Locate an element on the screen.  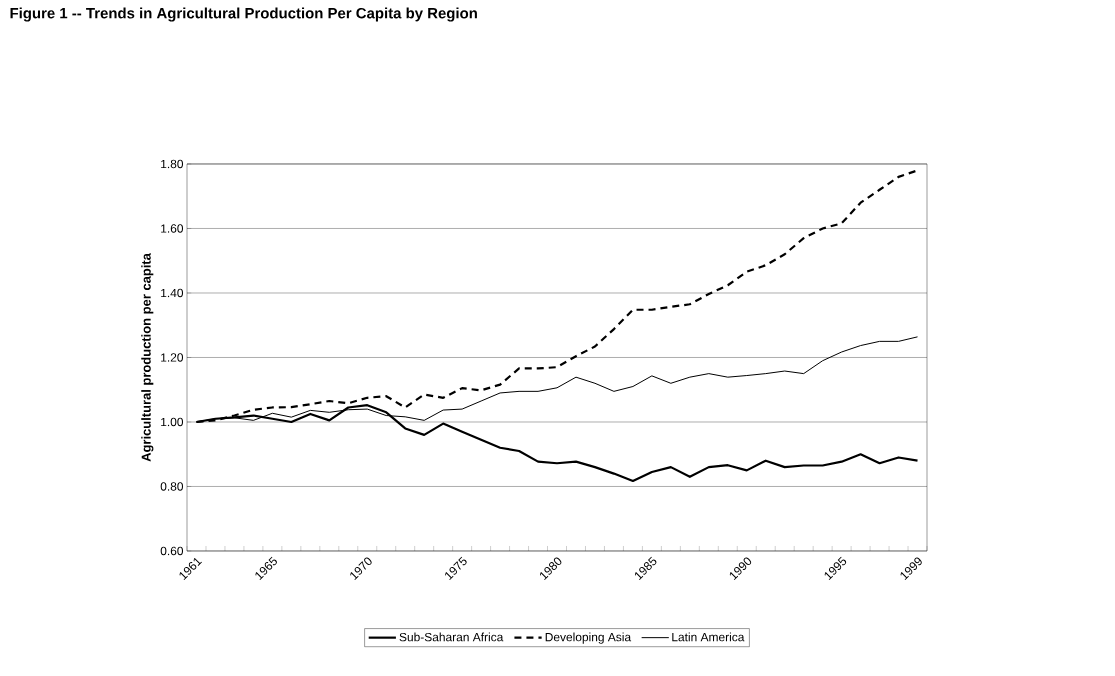
y-tick-label: 1.60 is located at coordinates (172, 228).